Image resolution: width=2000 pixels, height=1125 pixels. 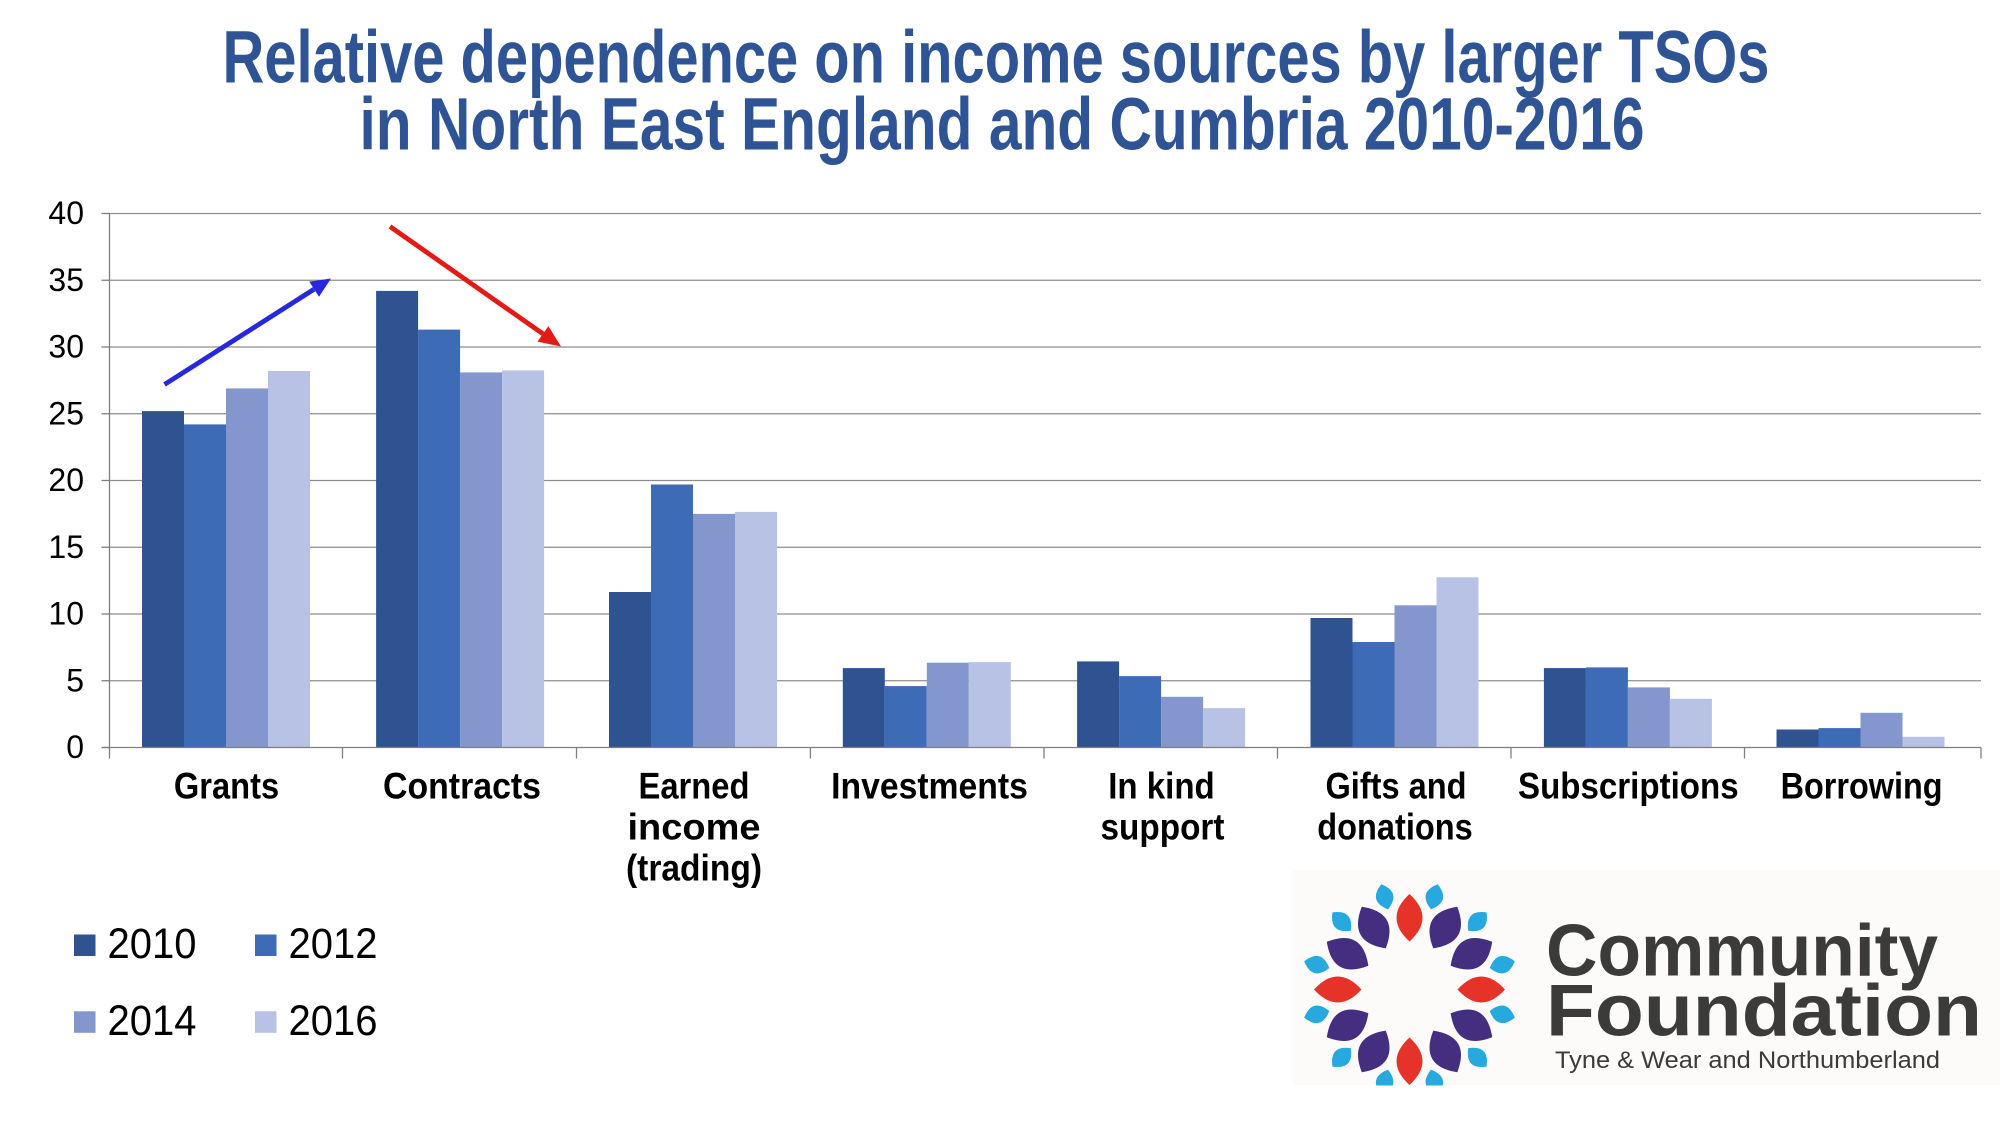 I want to click on svg-text: Tyne & Wear and Northumberland, so click(x=1747, y=1060).